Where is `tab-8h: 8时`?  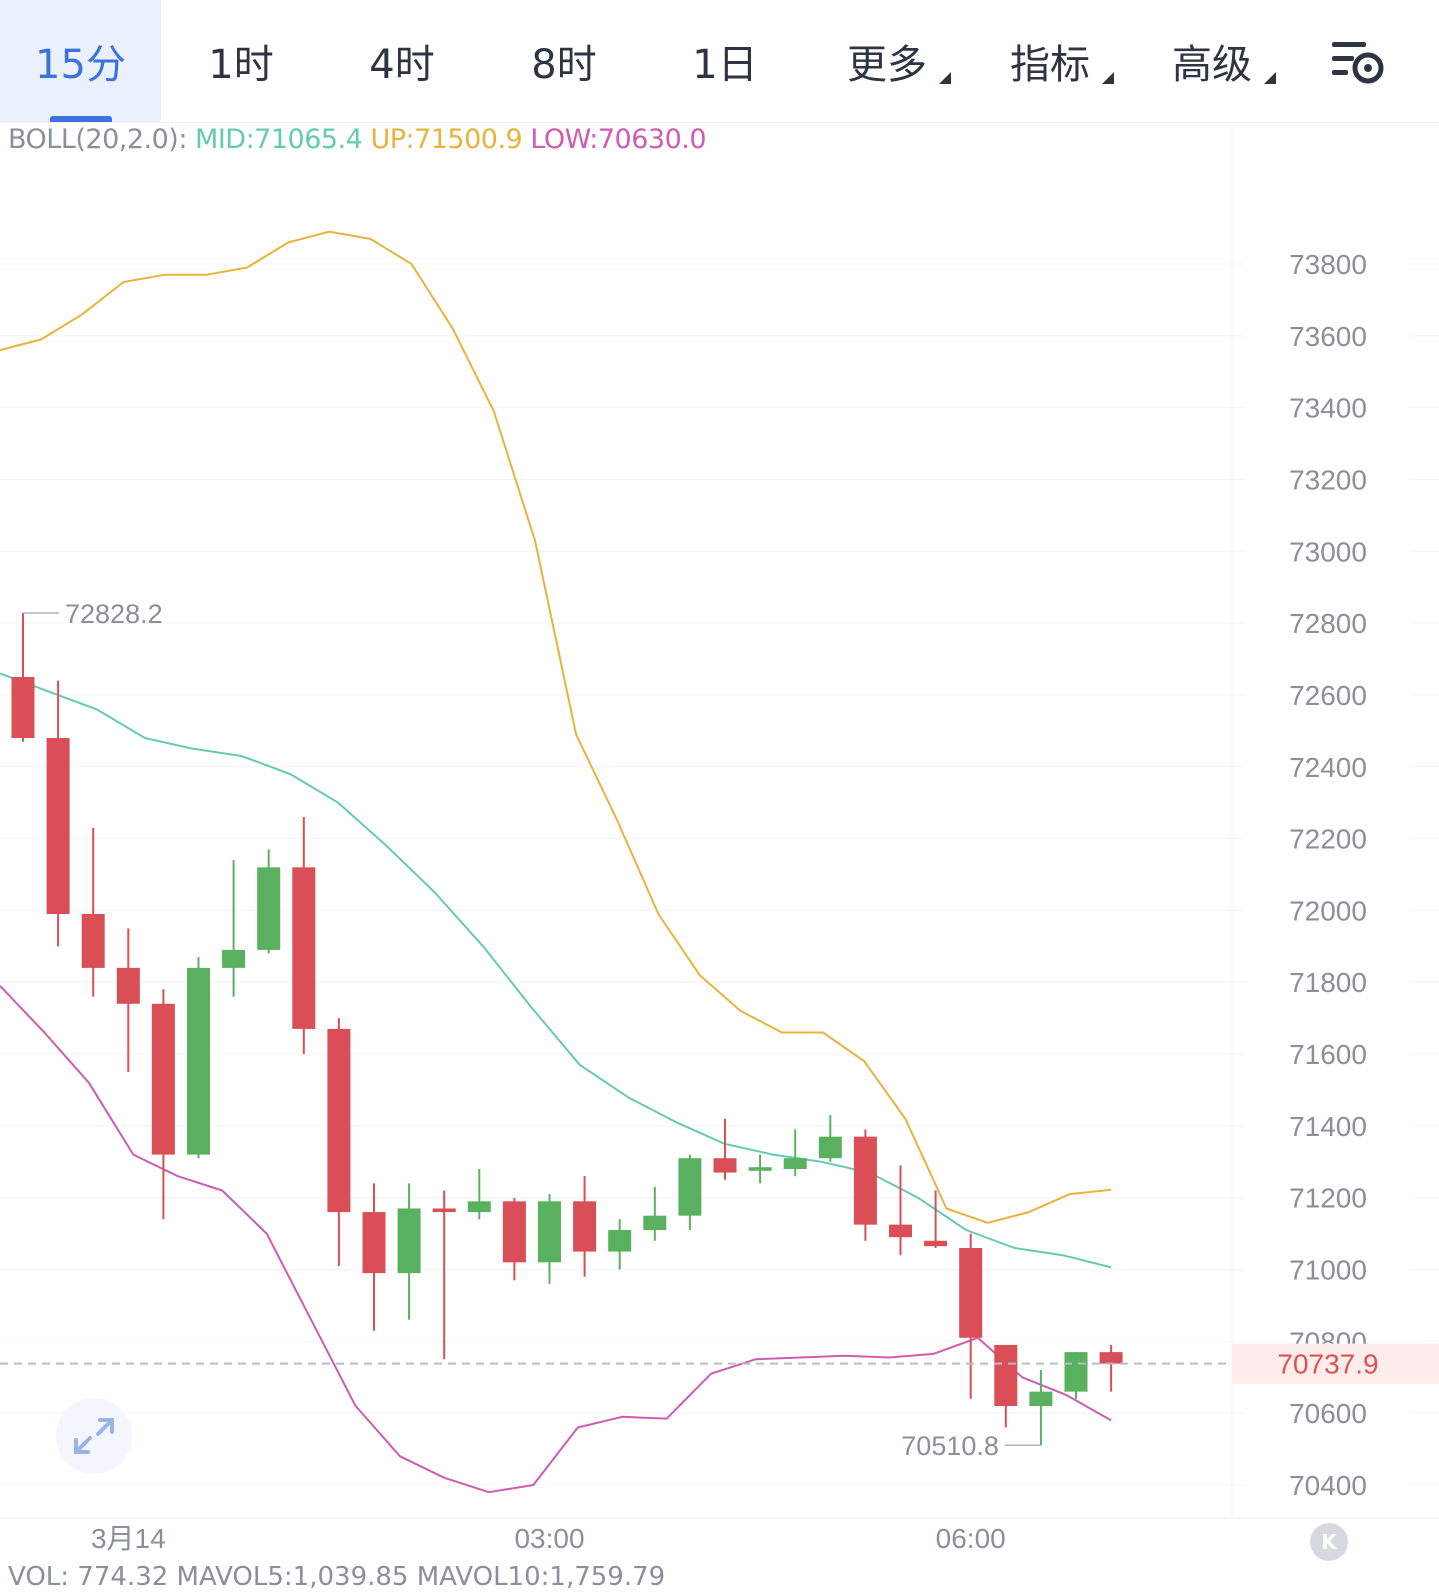 tab-8h: 8时 is located at coordinates (564, 61).